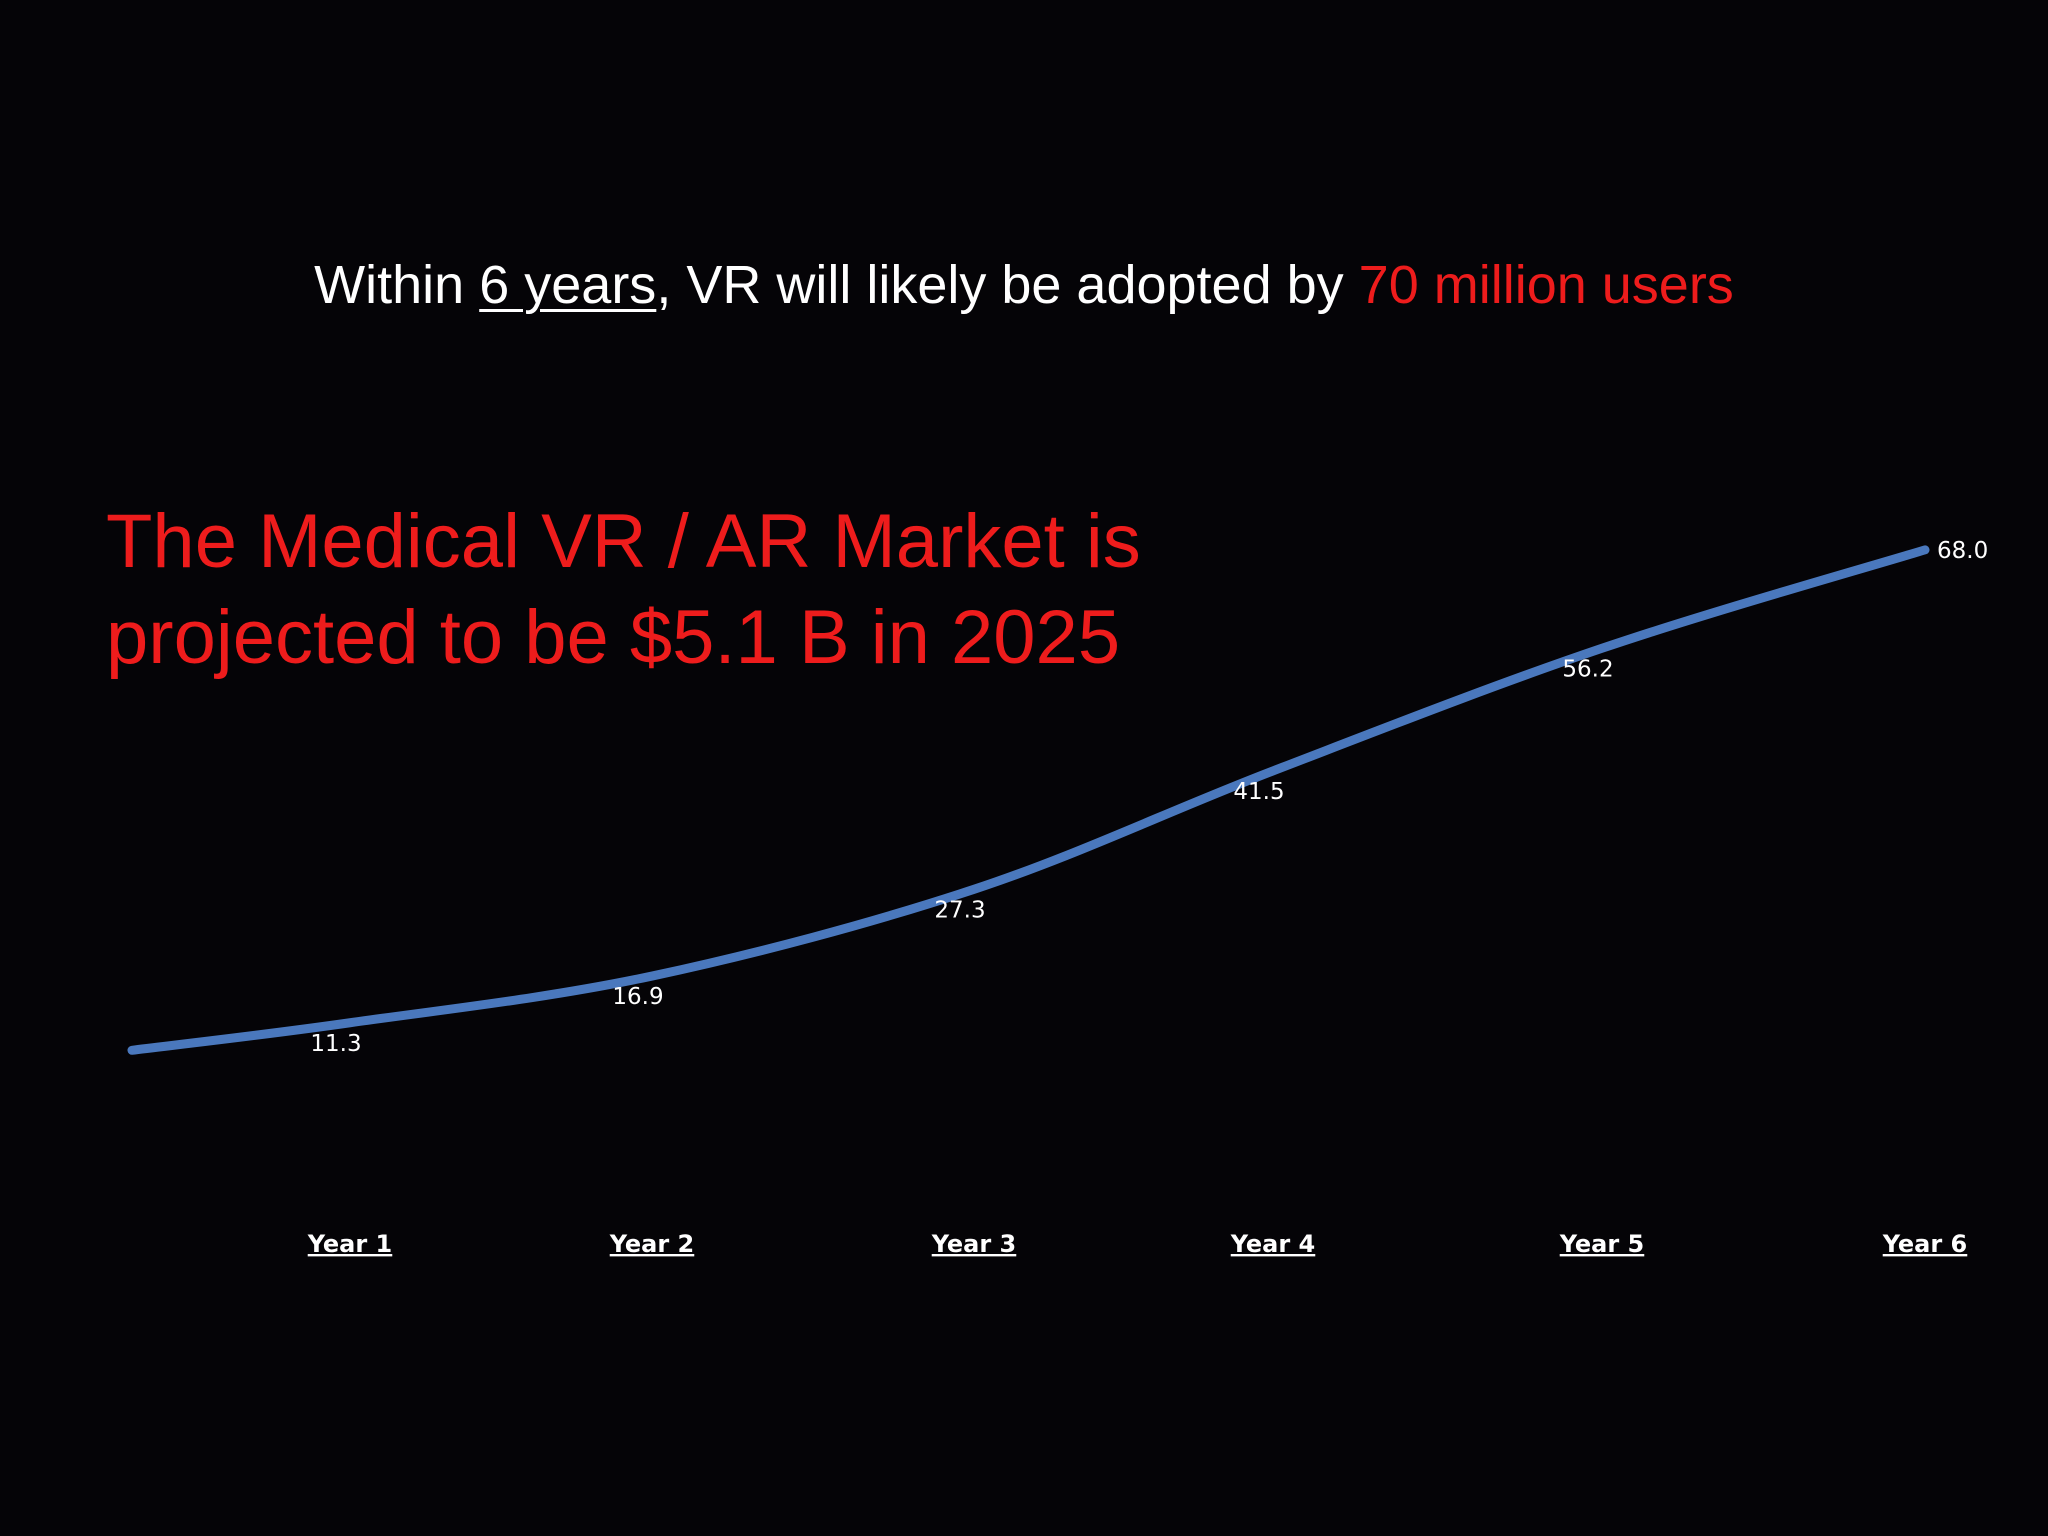 The image size is (2048, 1536). What do you see at coordinates (397, 285) in the screenshot?
I see `headline-prefix: Within` at bounding box center [397, 285].